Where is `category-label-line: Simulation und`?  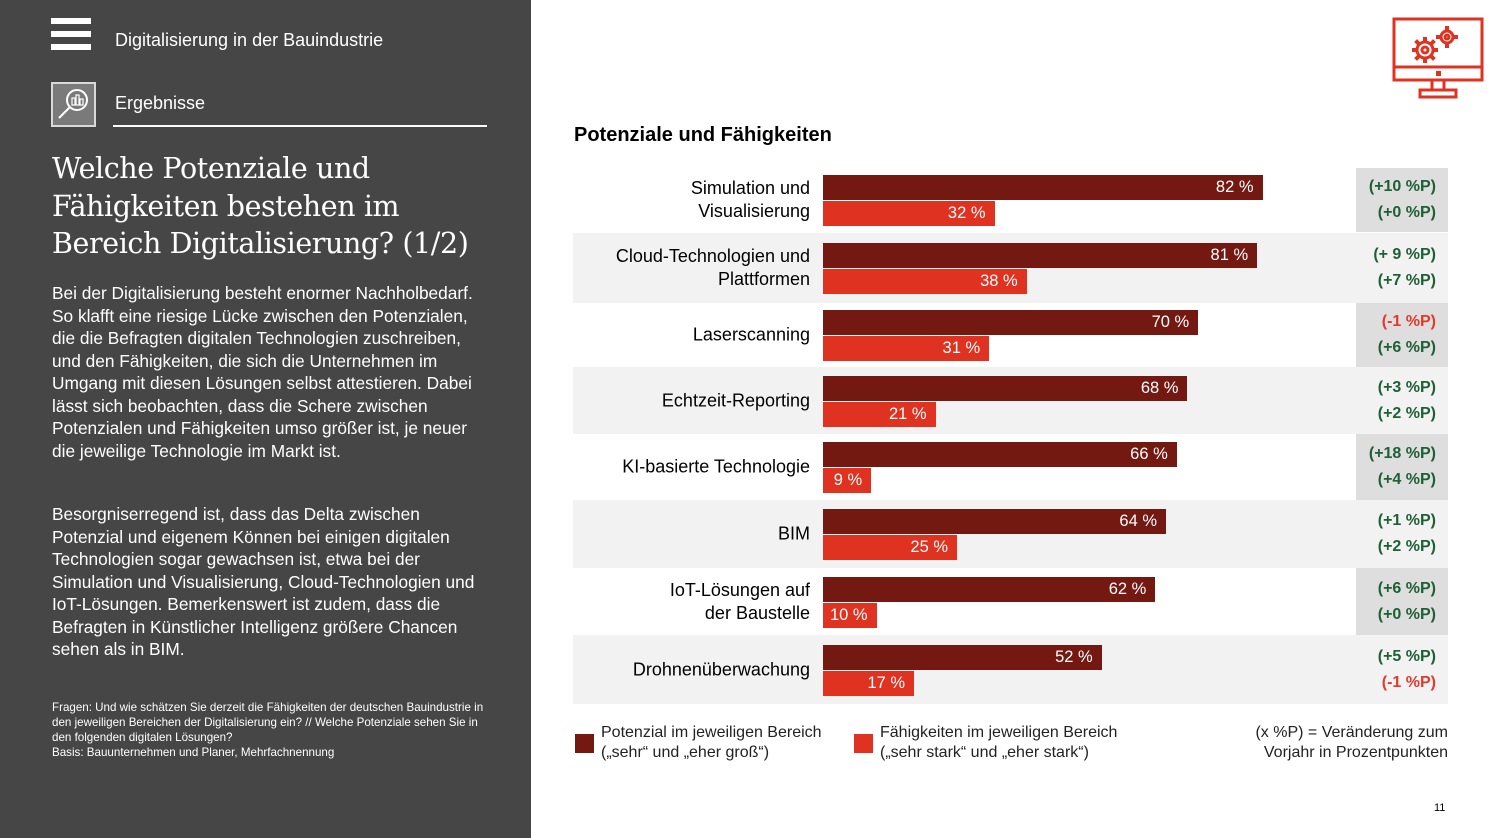
category-label-line: Simulation und is located at coordinates (750, 188).